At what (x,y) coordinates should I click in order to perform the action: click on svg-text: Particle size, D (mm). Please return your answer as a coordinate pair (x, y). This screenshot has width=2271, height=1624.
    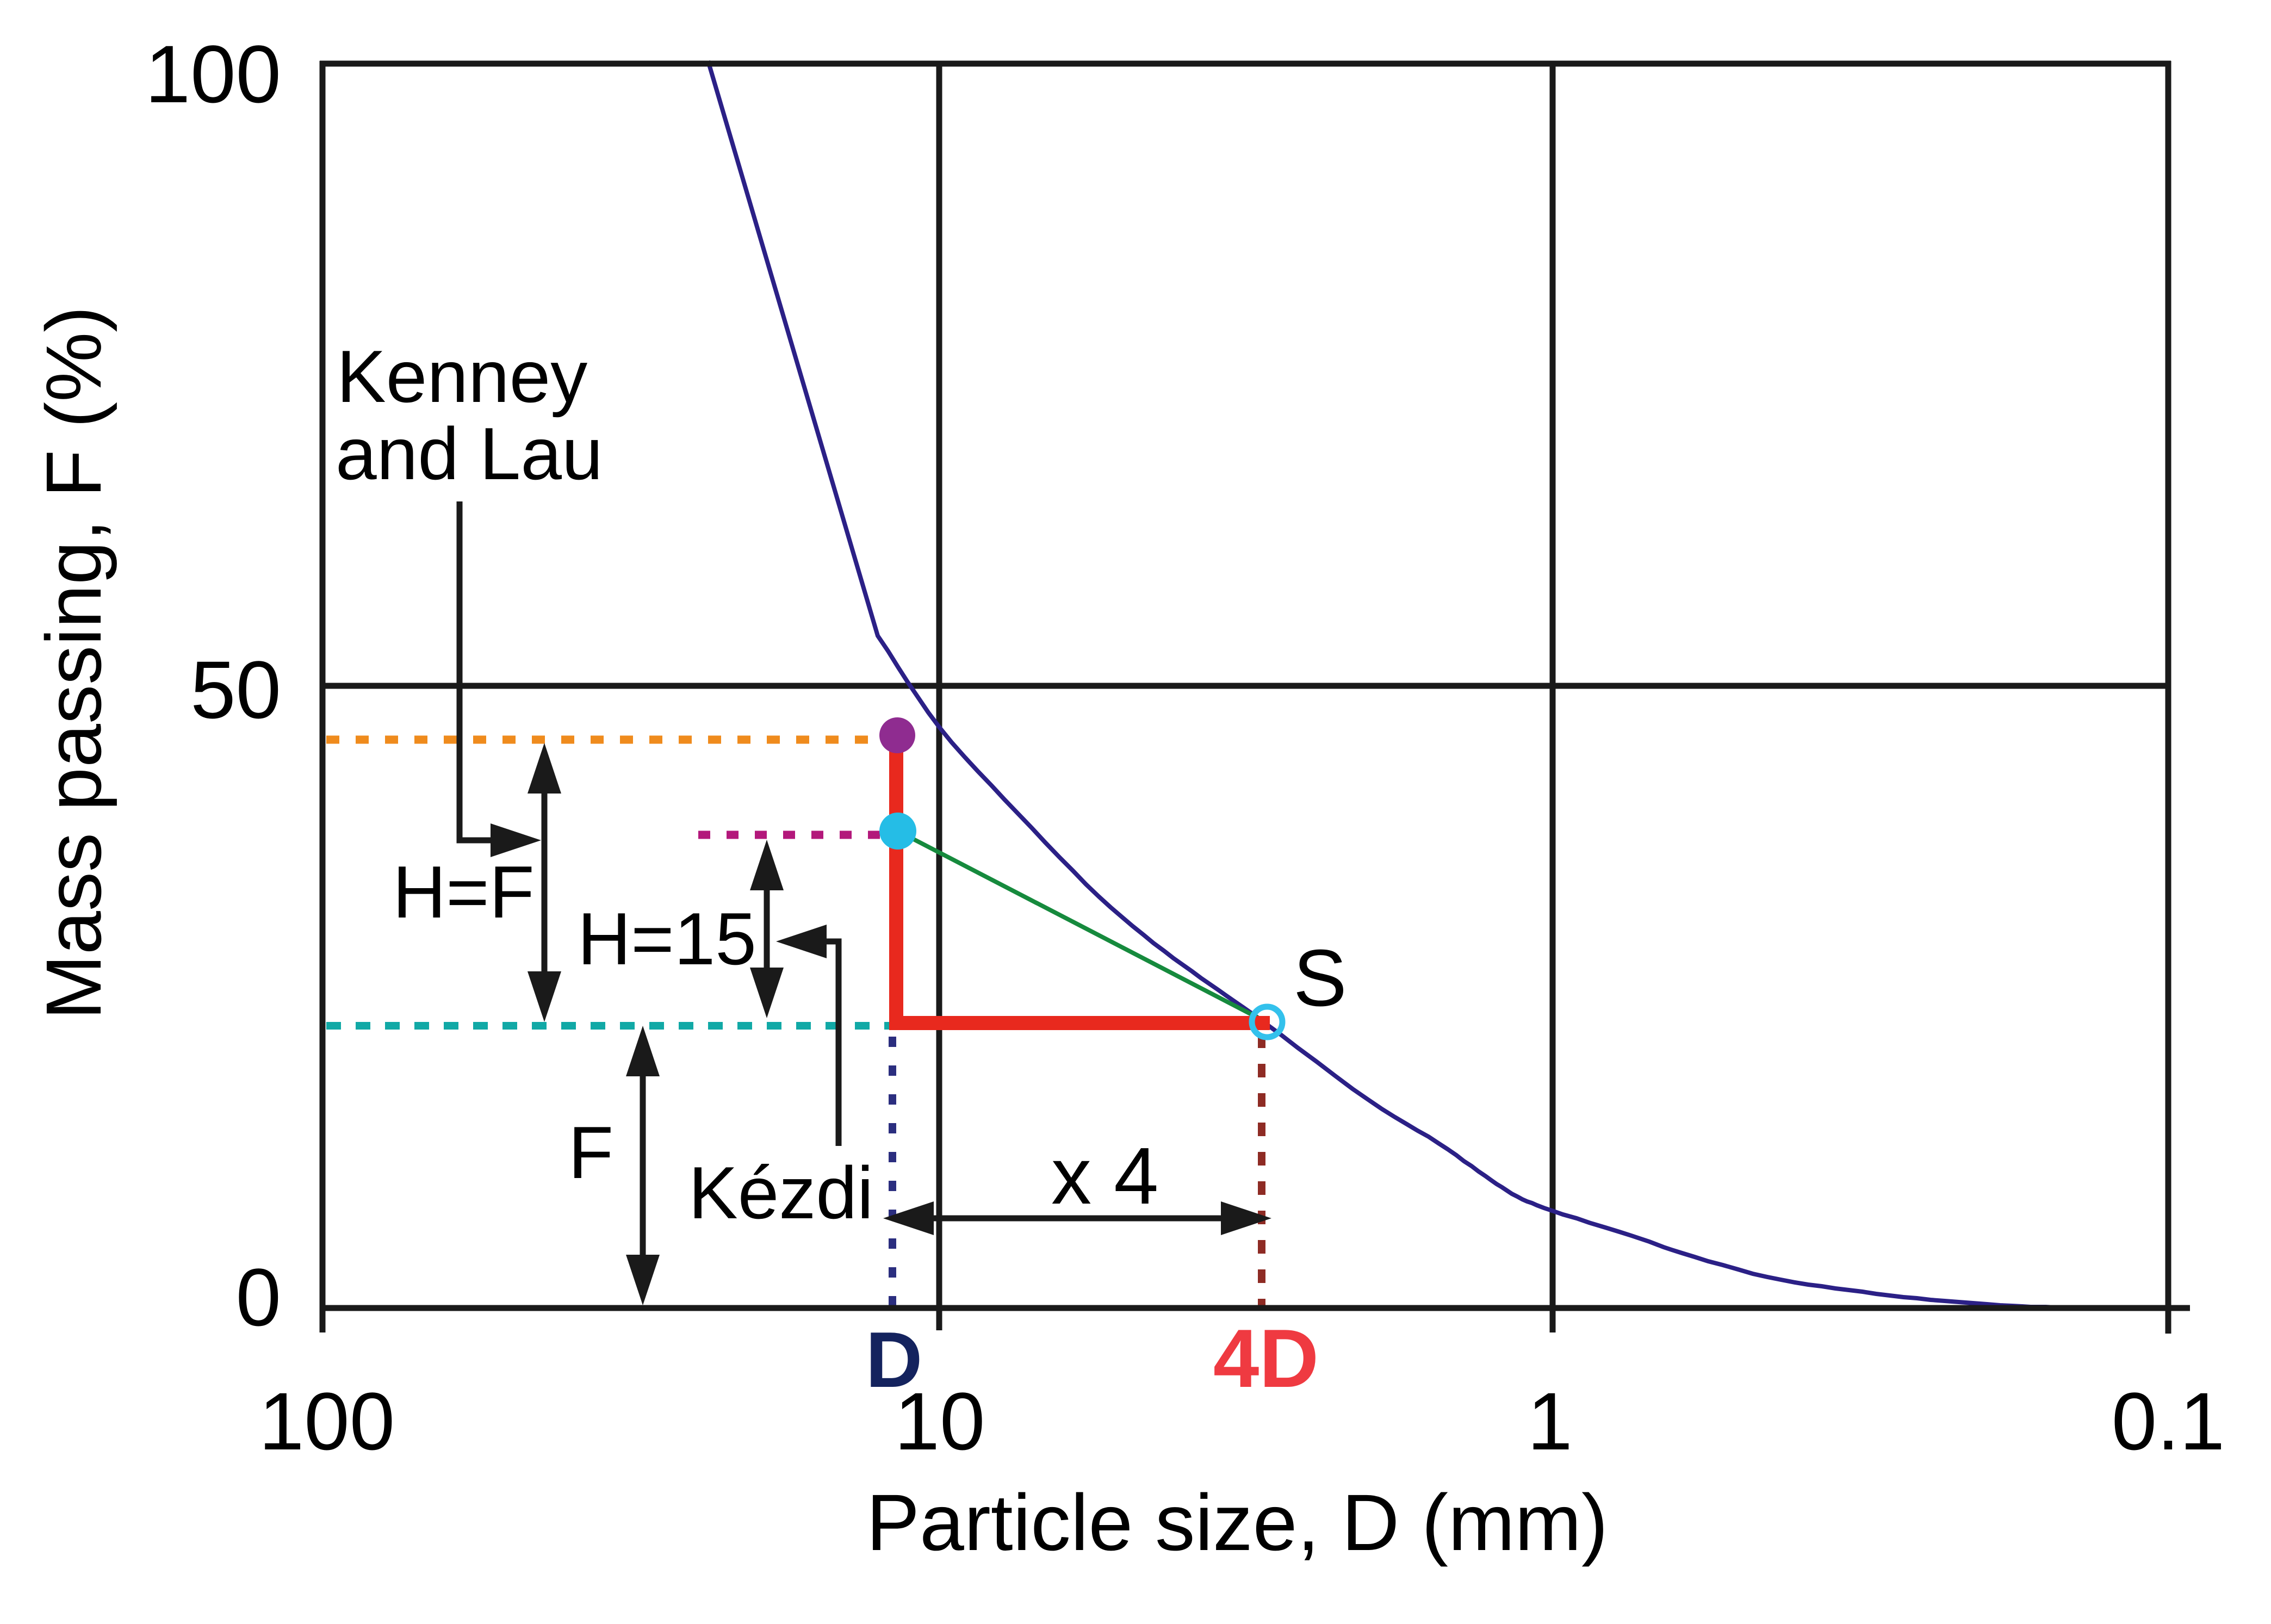
    Looking at the image, I should click on (1237, 1522).